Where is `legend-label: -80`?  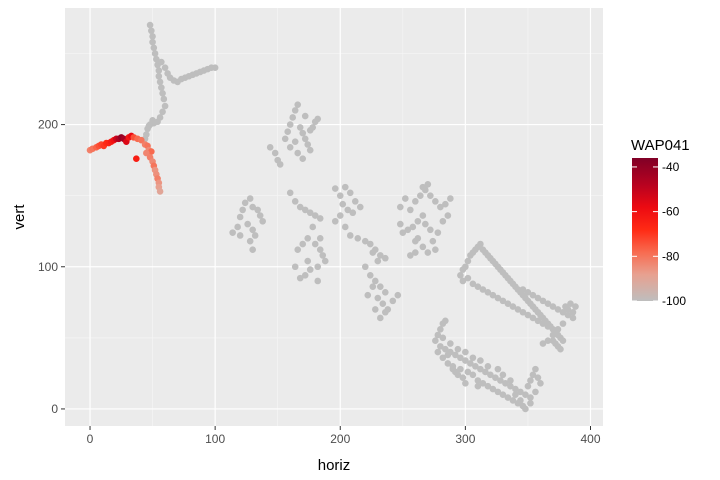 legend-label: -80 is located at coordinates (671, 256).